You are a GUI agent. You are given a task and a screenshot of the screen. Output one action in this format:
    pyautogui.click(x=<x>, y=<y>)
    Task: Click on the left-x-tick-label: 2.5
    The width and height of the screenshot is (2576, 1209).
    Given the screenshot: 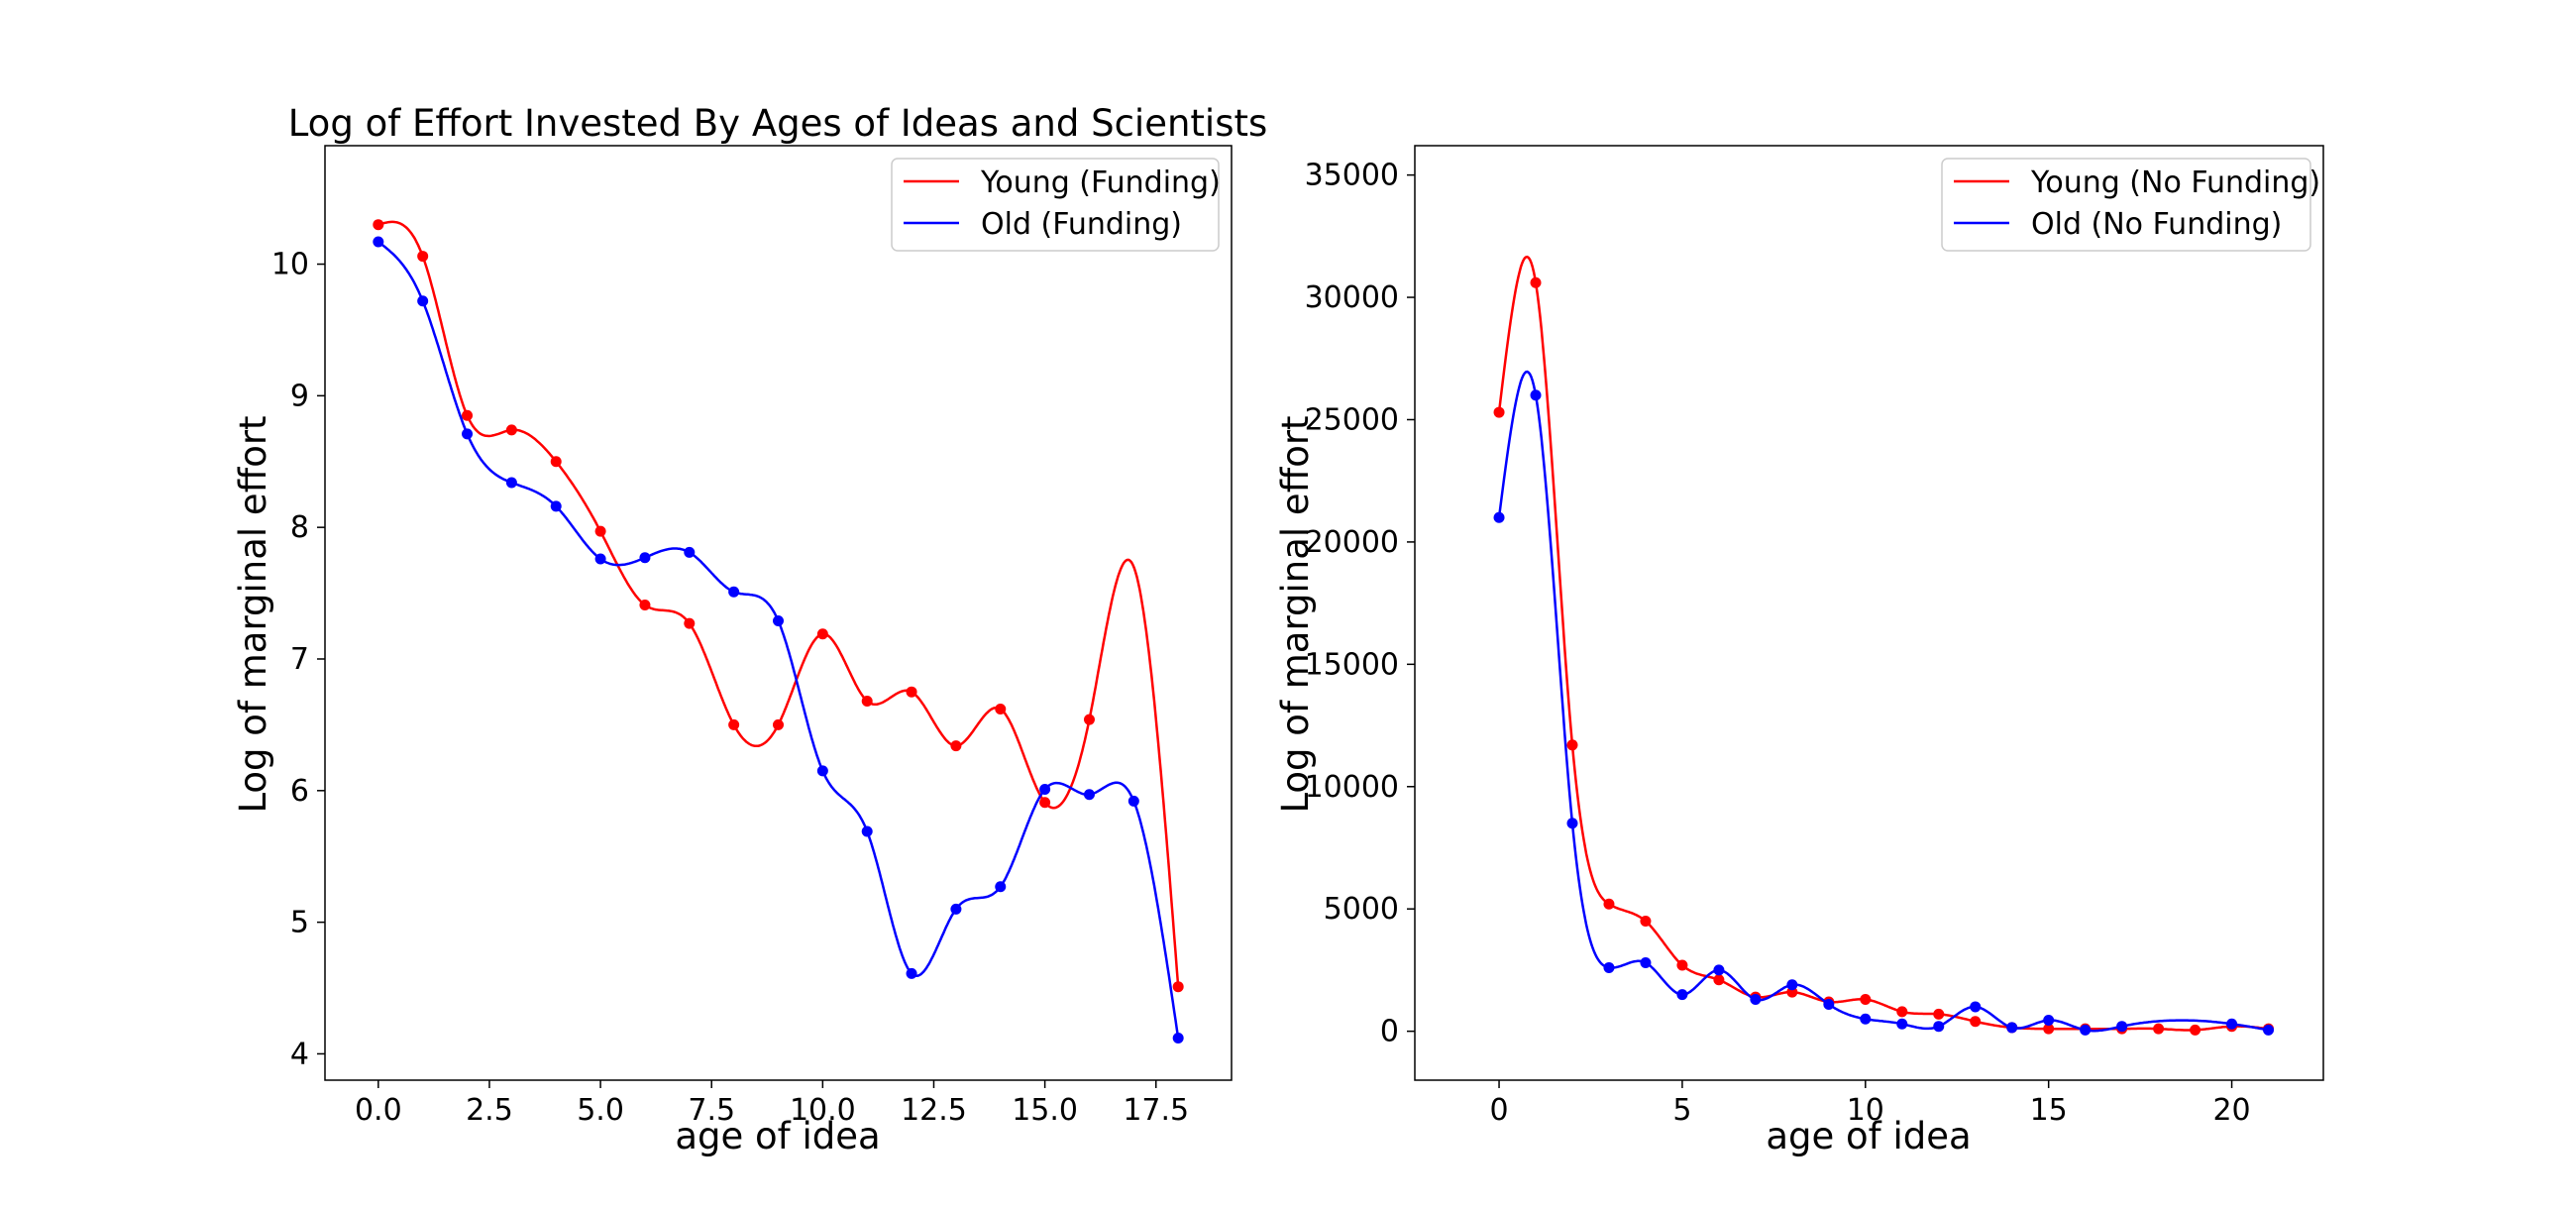 What is the action you would take?
    pyautogui.click(x=490, y=1110)
    